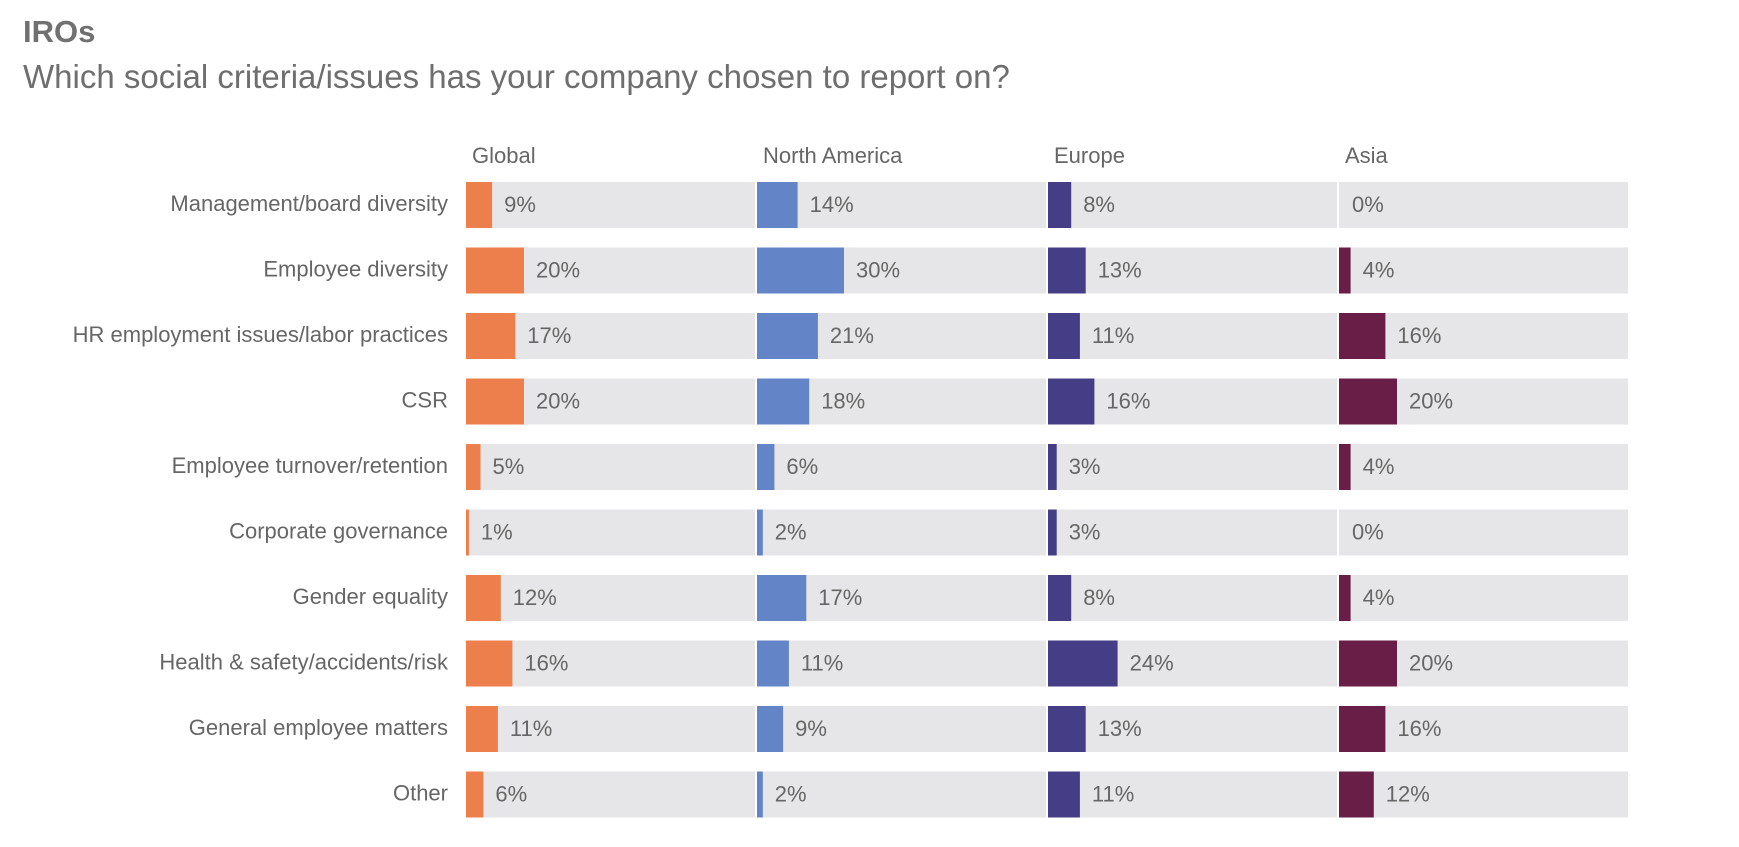  What do you see at coordinates (1408, 793) in the screenshot?
I see `value-label-asia-other: 12%` at bounding box center [1408, 793].